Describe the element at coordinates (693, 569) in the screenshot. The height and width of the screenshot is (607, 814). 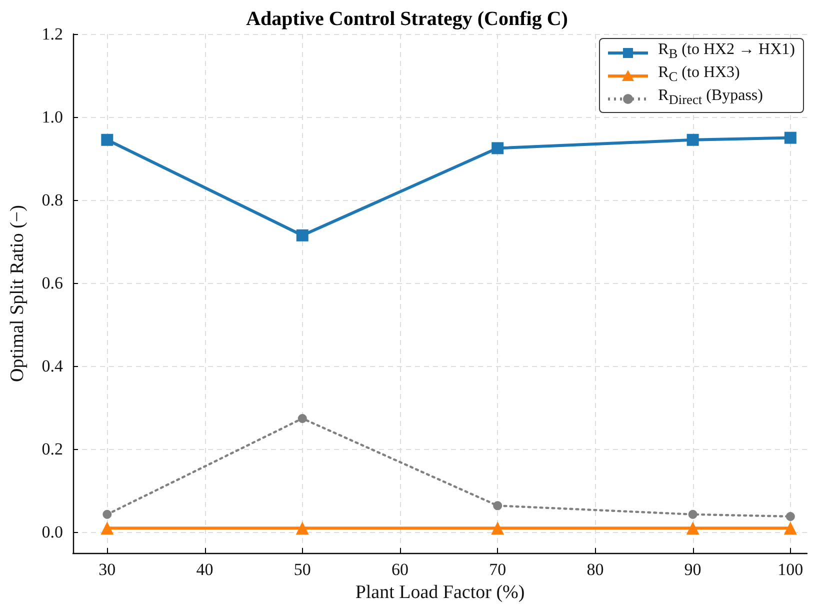
I see `x-tick-label: 90` at that location.